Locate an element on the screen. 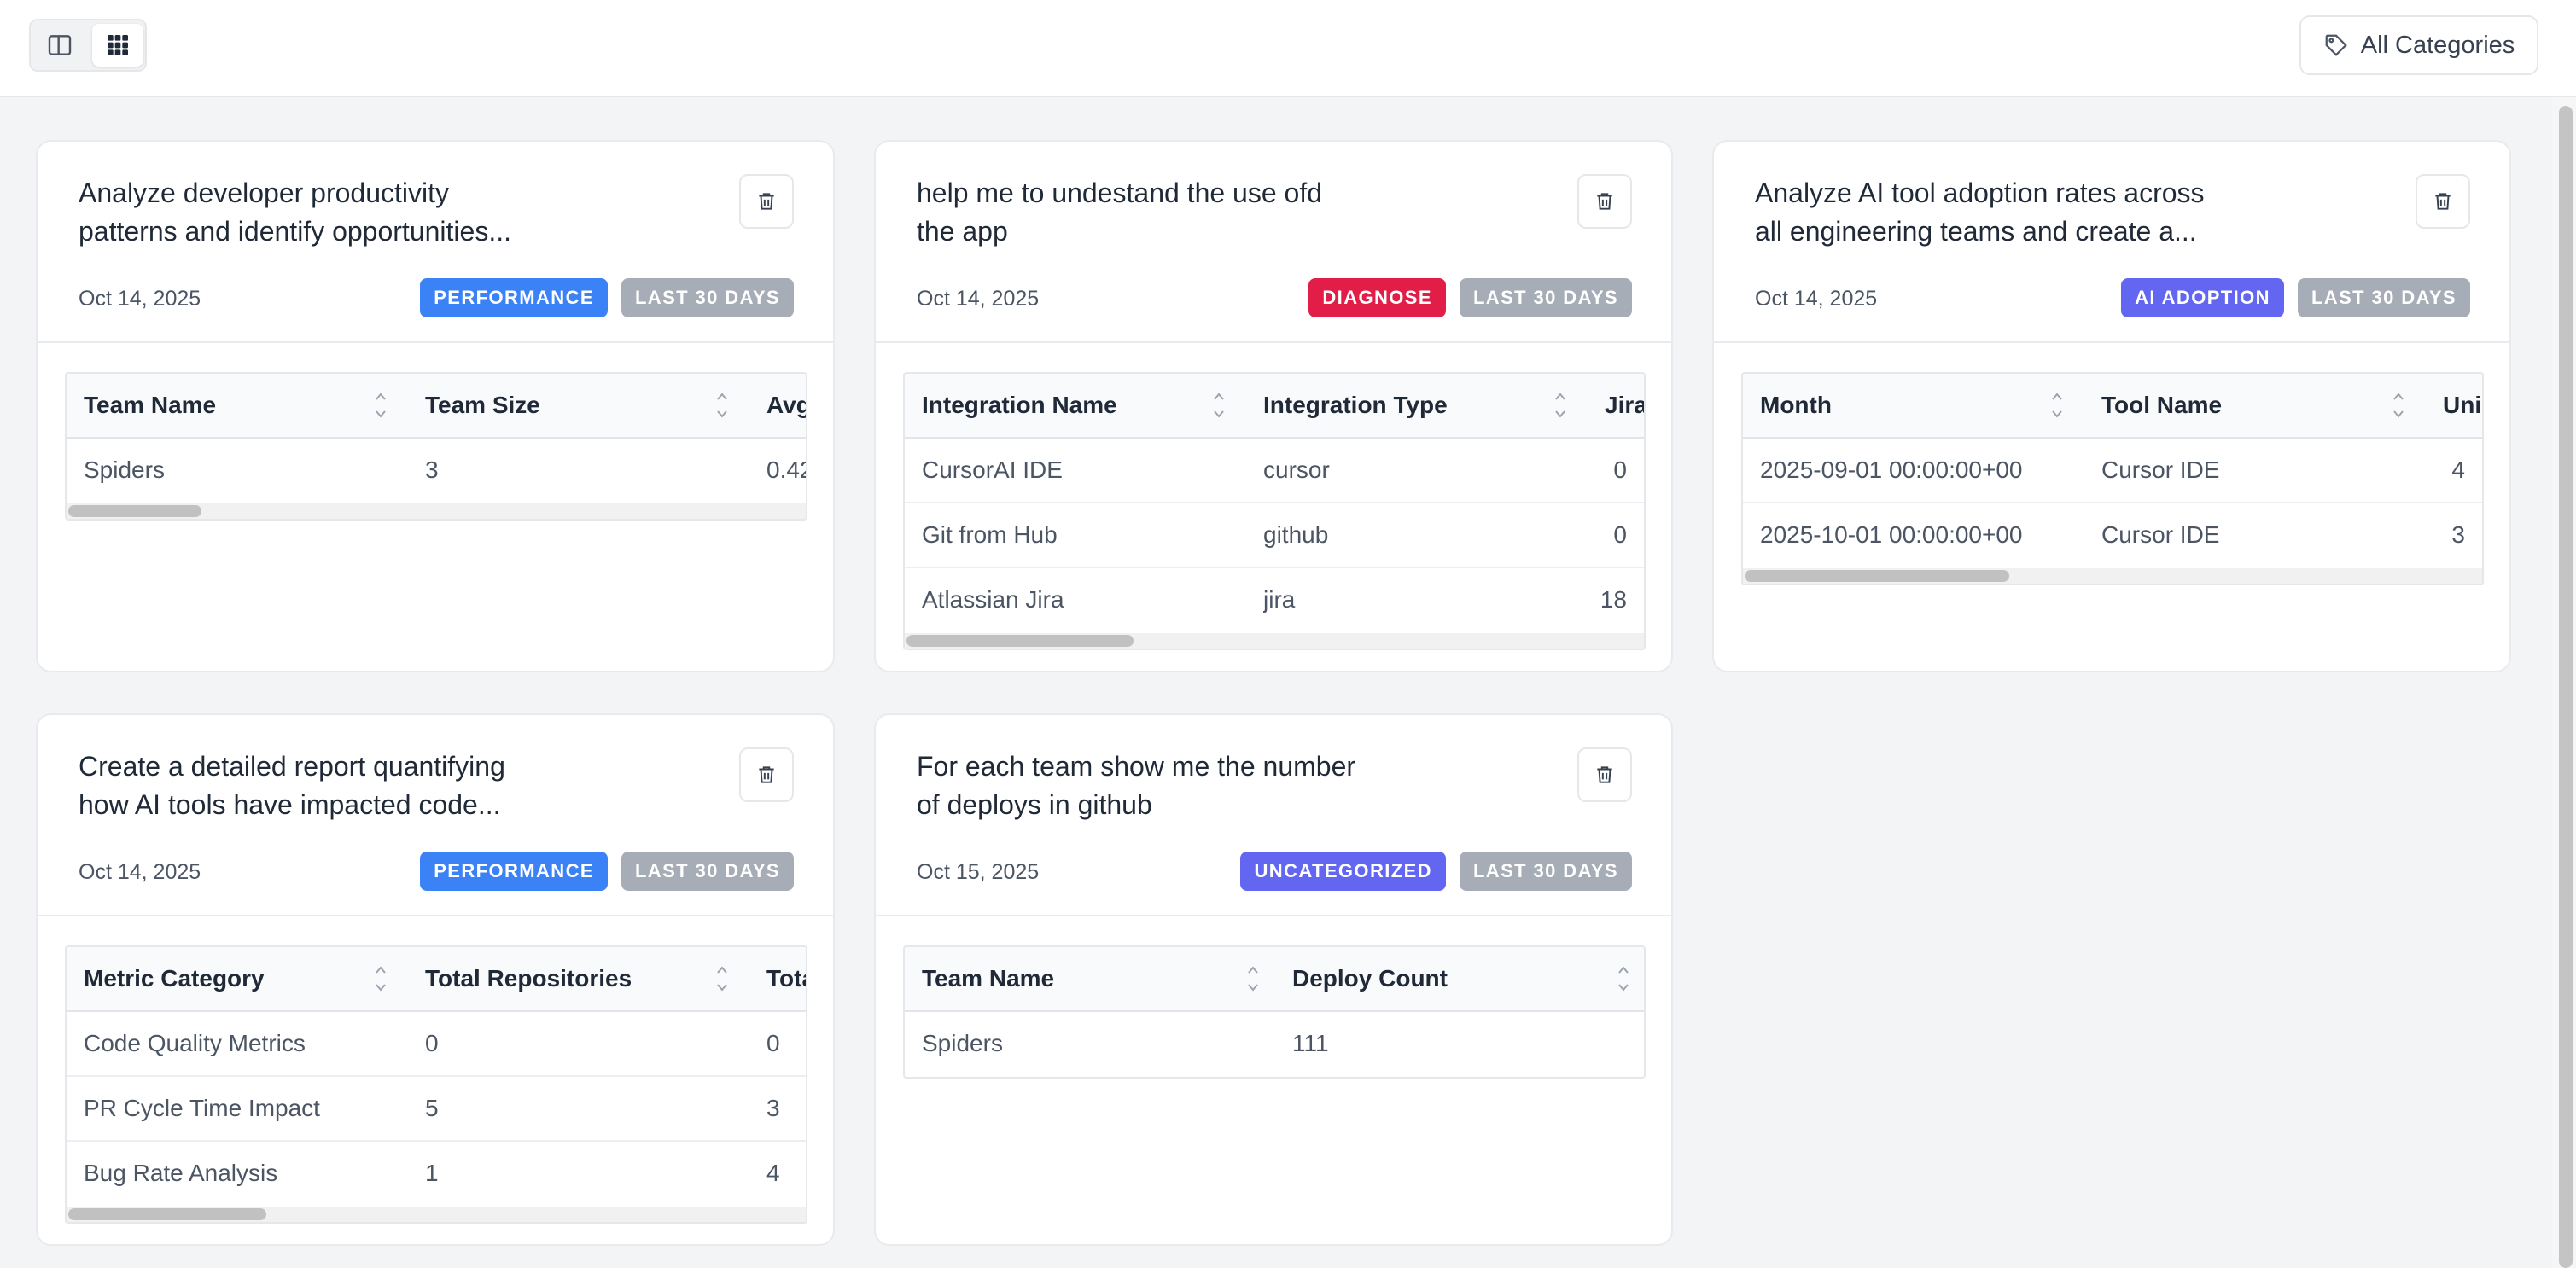  split-view-button is located at coordinates (59, 45).